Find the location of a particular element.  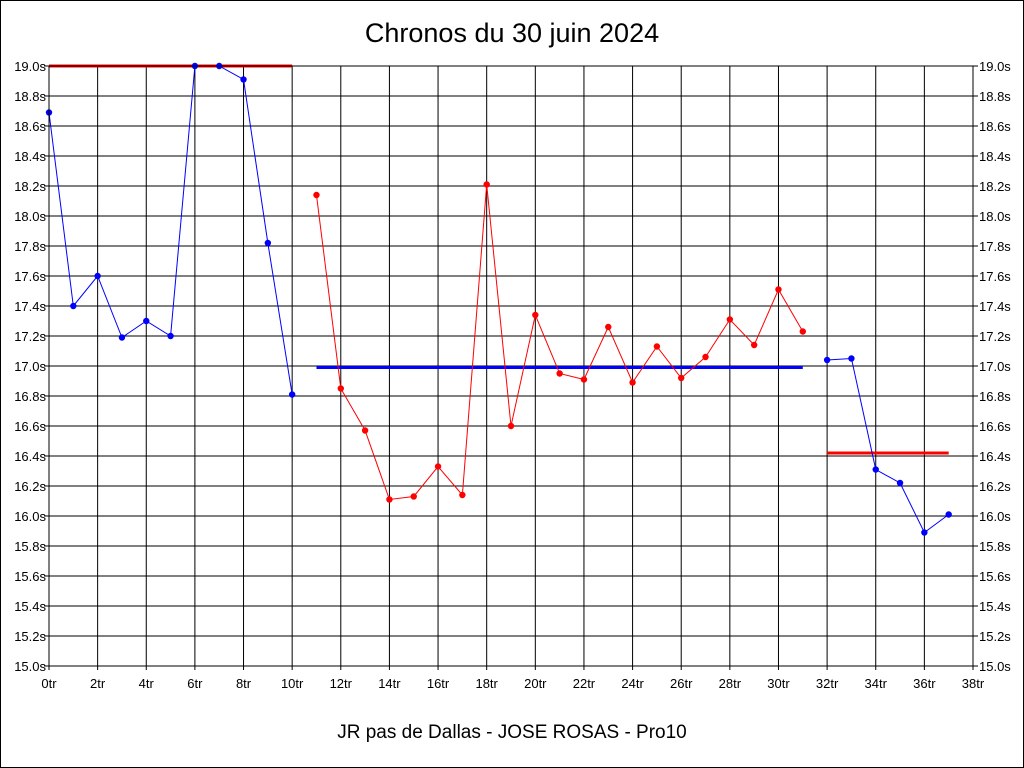

x-tick-label: 12tr is located at coordinates (341, 683).